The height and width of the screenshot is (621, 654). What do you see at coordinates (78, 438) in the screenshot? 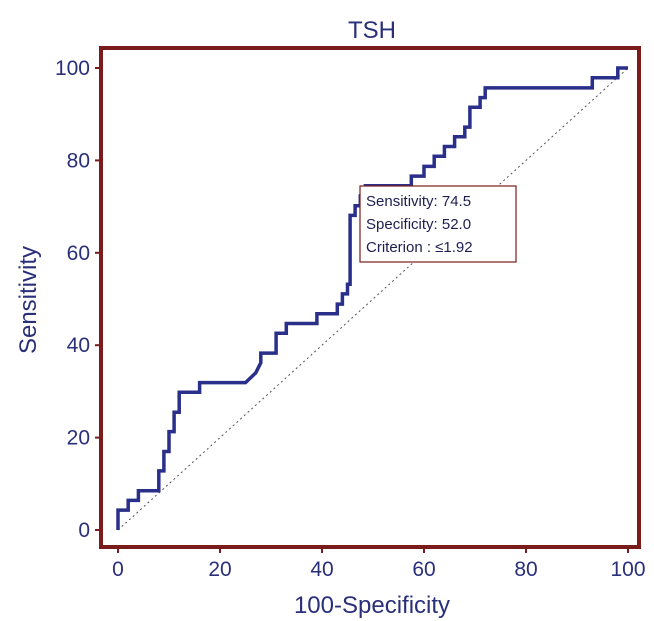
I see `y-tick-label: 20` at bounding box center [78, 438].